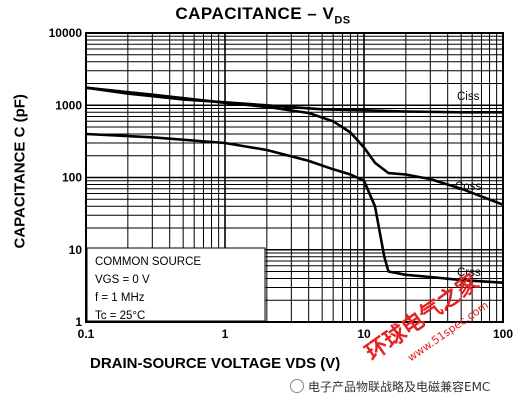 This screenshot has width=526, height=413. What do you see at coordinates (176, 284) in the screenshot?
I see `annotation-box` at bounding box center [176, 284].